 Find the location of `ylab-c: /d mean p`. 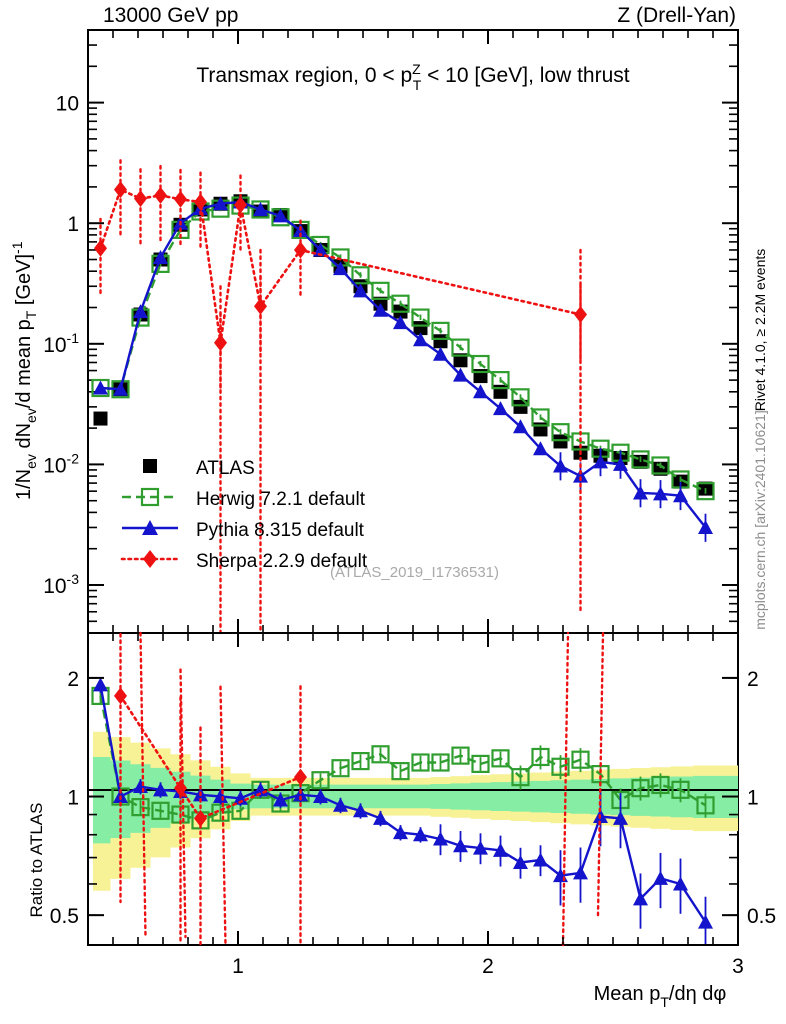

ylab-c: /d mean p is located at coordinates (24, 363).